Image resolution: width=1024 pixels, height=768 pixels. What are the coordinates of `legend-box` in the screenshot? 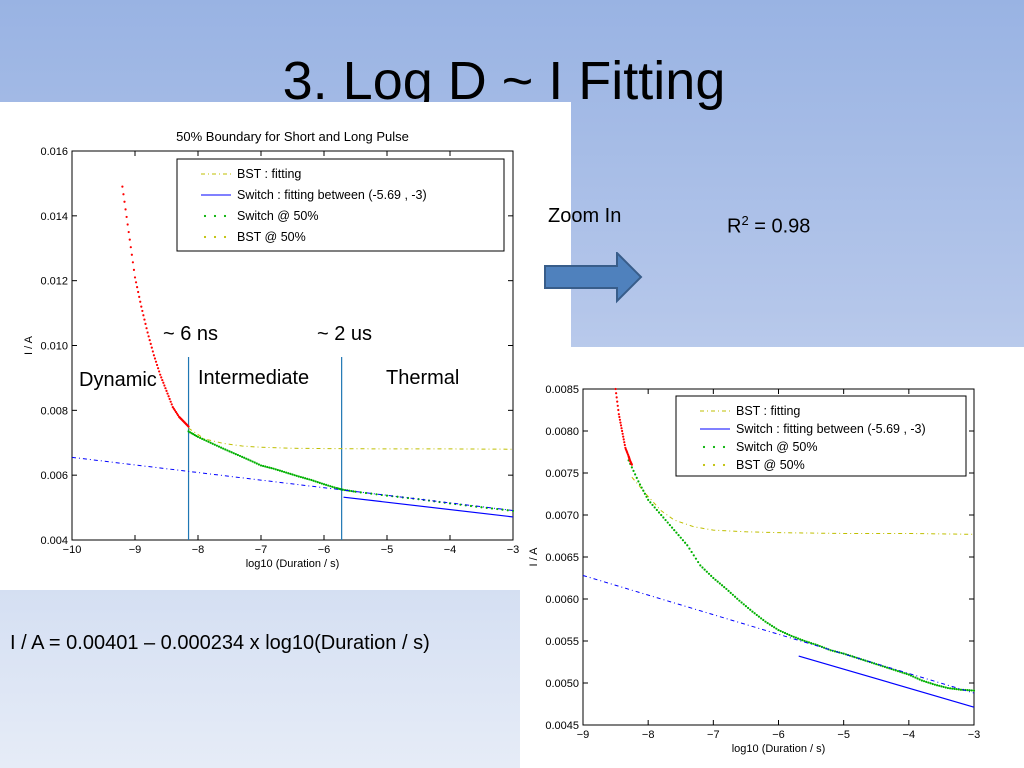 It's located at (821, 436).